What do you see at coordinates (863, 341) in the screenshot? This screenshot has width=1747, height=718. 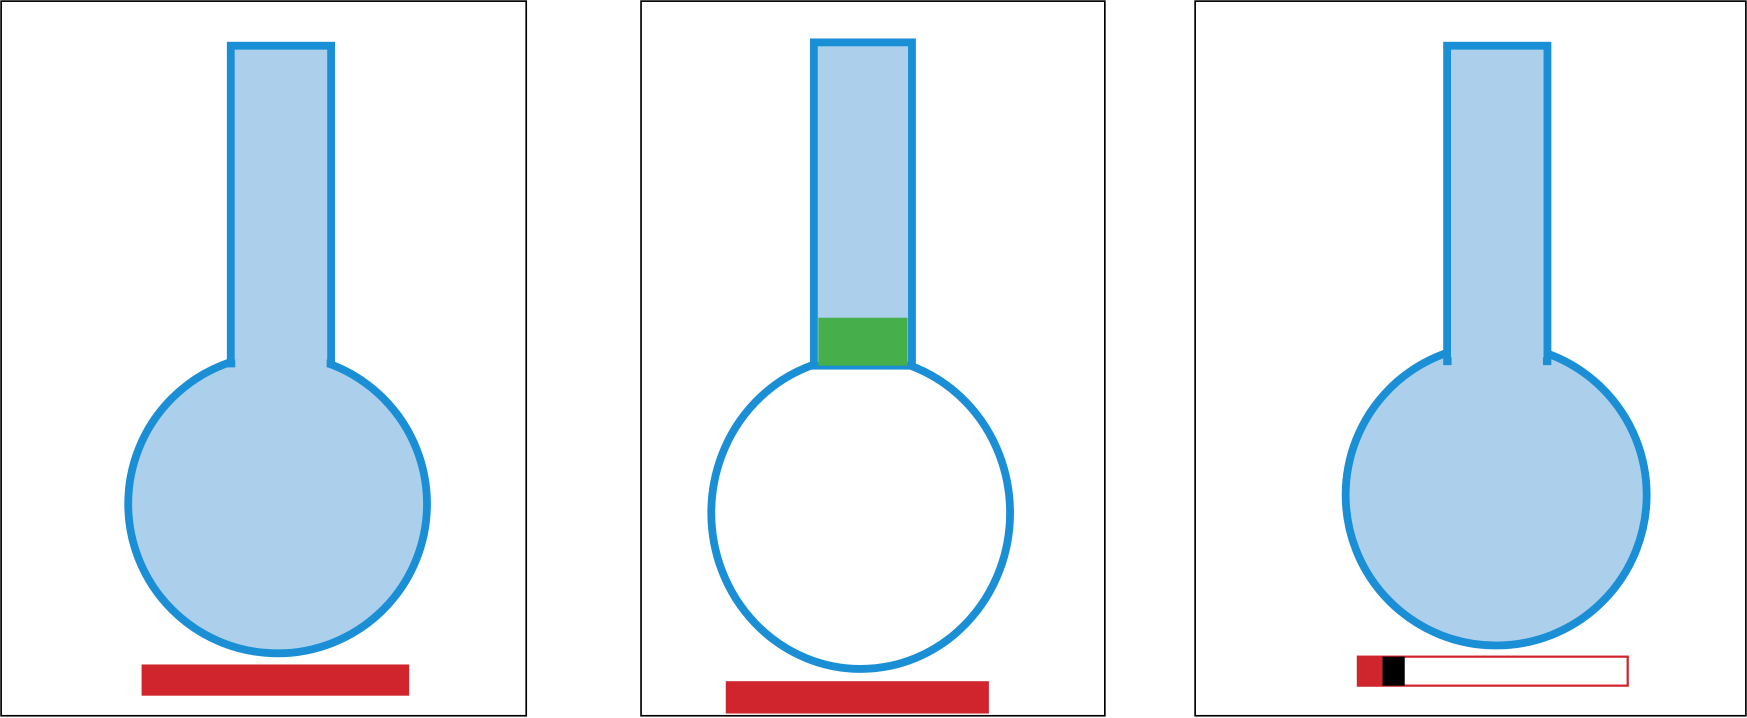 I see `plug` at bounding box center [863, 341].